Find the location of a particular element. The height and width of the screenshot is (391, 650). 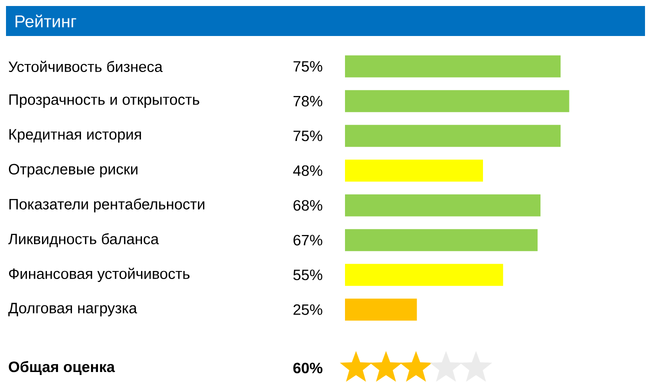

data-label: 48% is located at coordinates (307, 170).